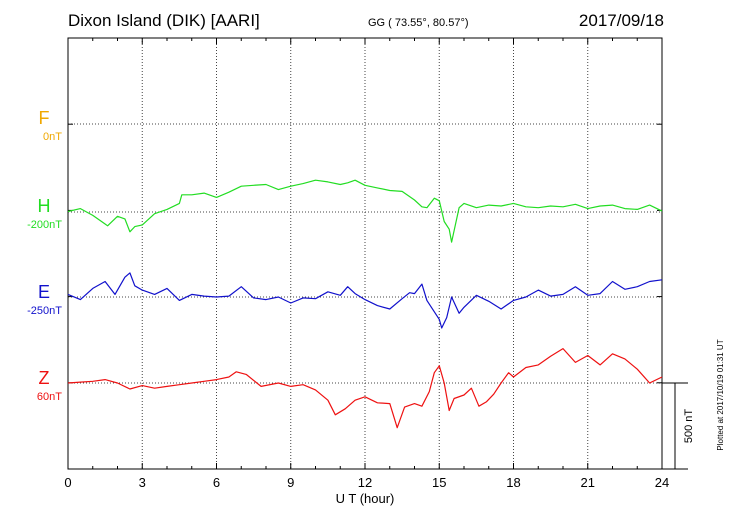 The height and width of the screenshot is (520, 730). What do you see at coordinates (49, 397) in the screenshot?
I see `series-baseline-z: 60nT` at bounding box center [49, 397].